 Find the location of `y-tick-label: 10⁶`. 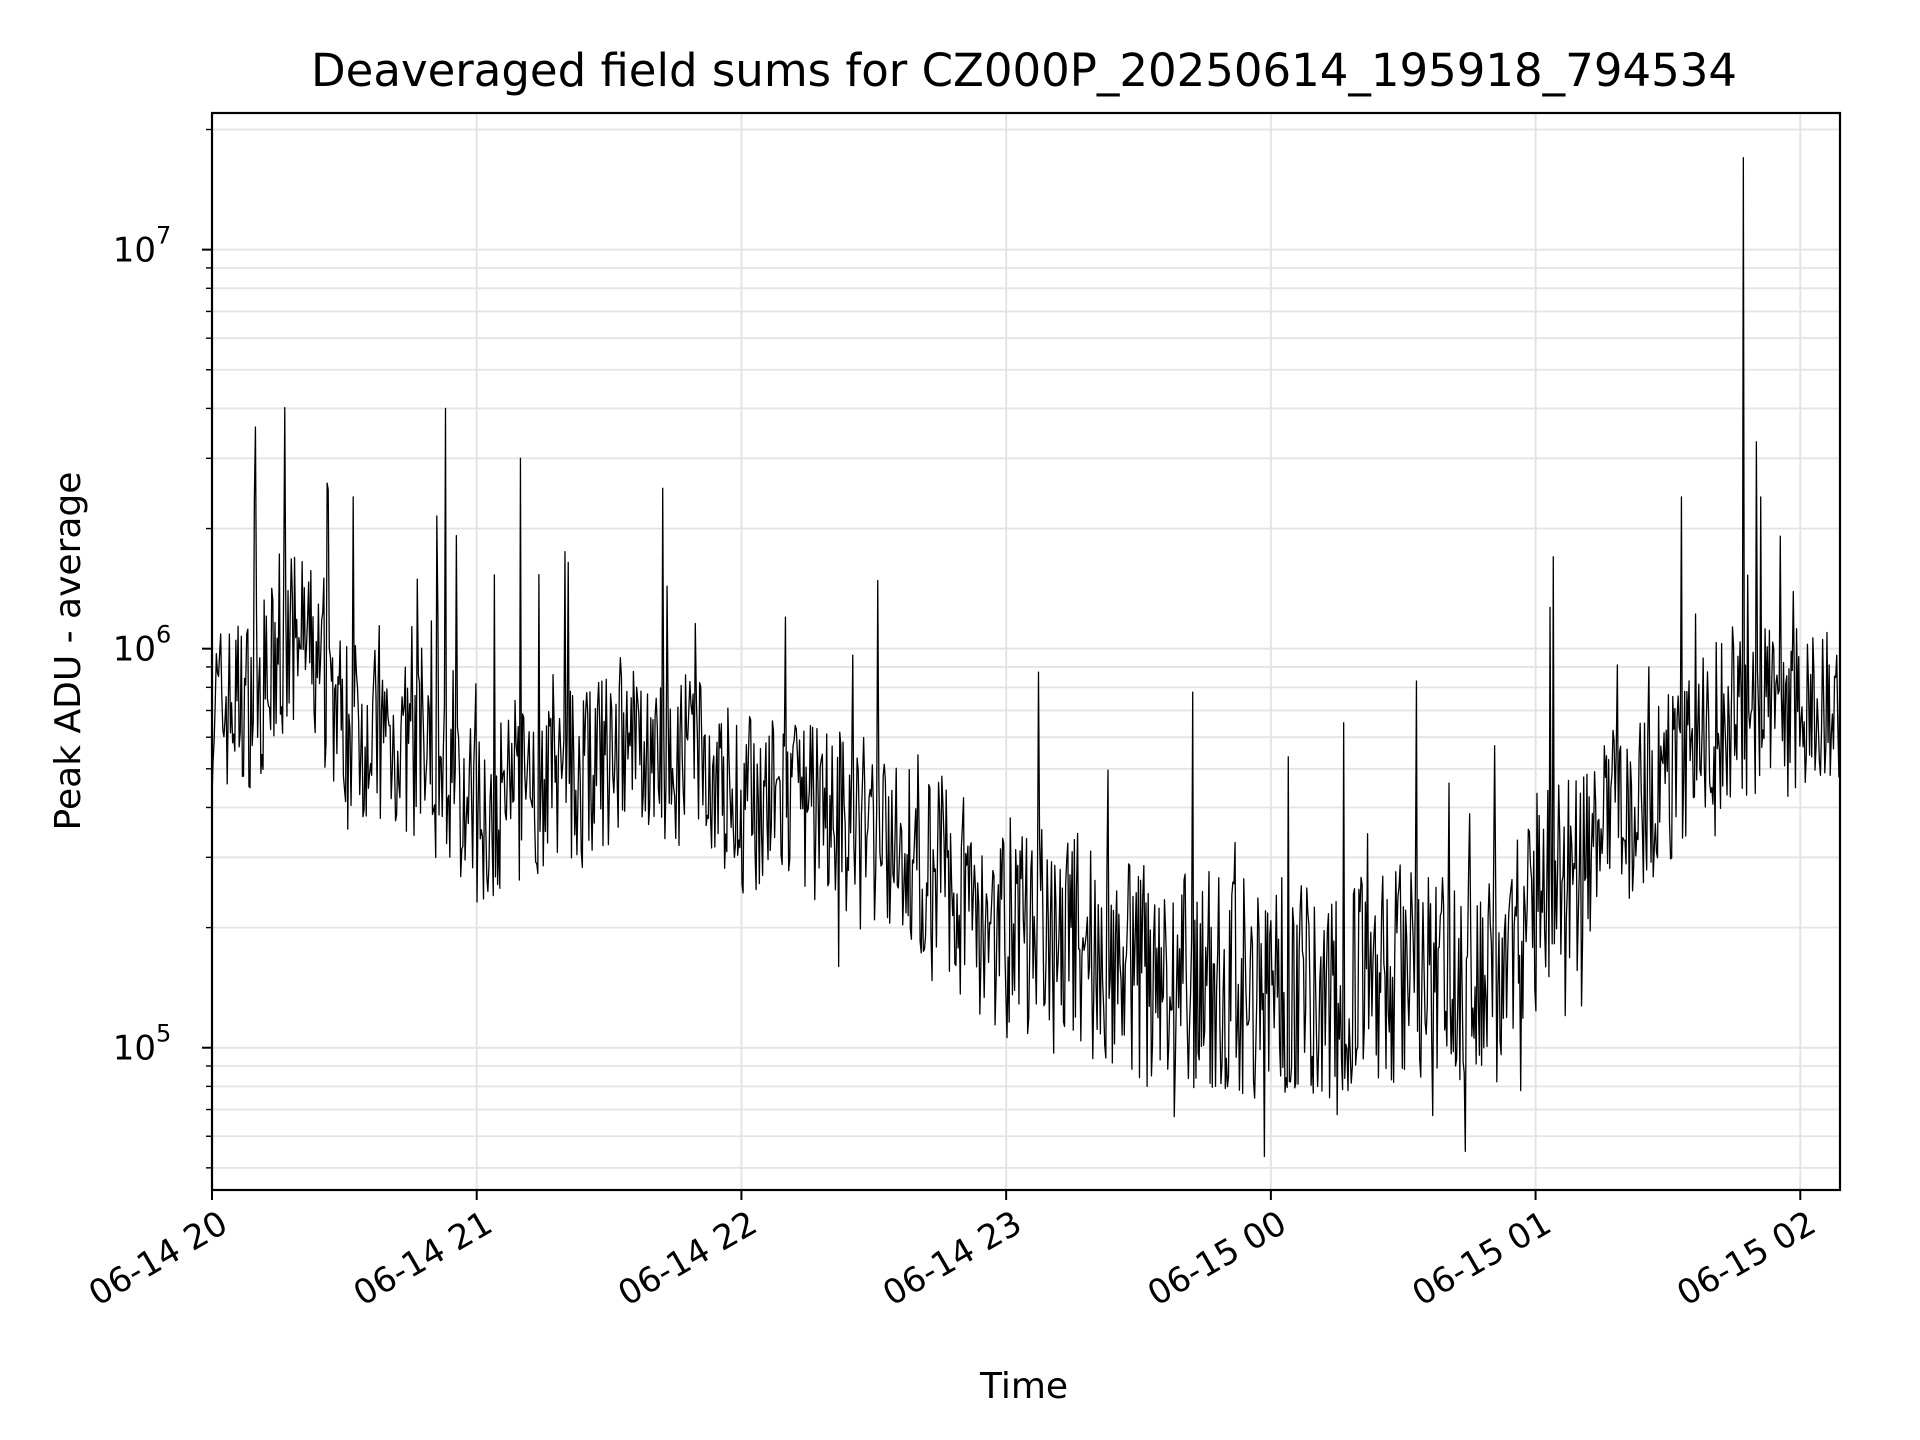

y-tick-label: 10⁶ is located at coordinates (142, 645).